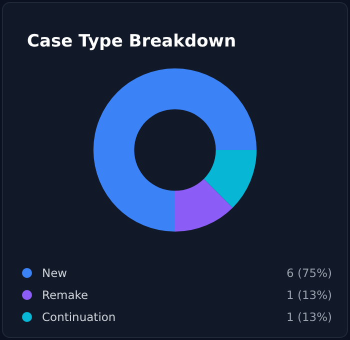  Describe the element at coordinates (66, 295) in the screenshot. I see `legend-label: Remake` at that location.